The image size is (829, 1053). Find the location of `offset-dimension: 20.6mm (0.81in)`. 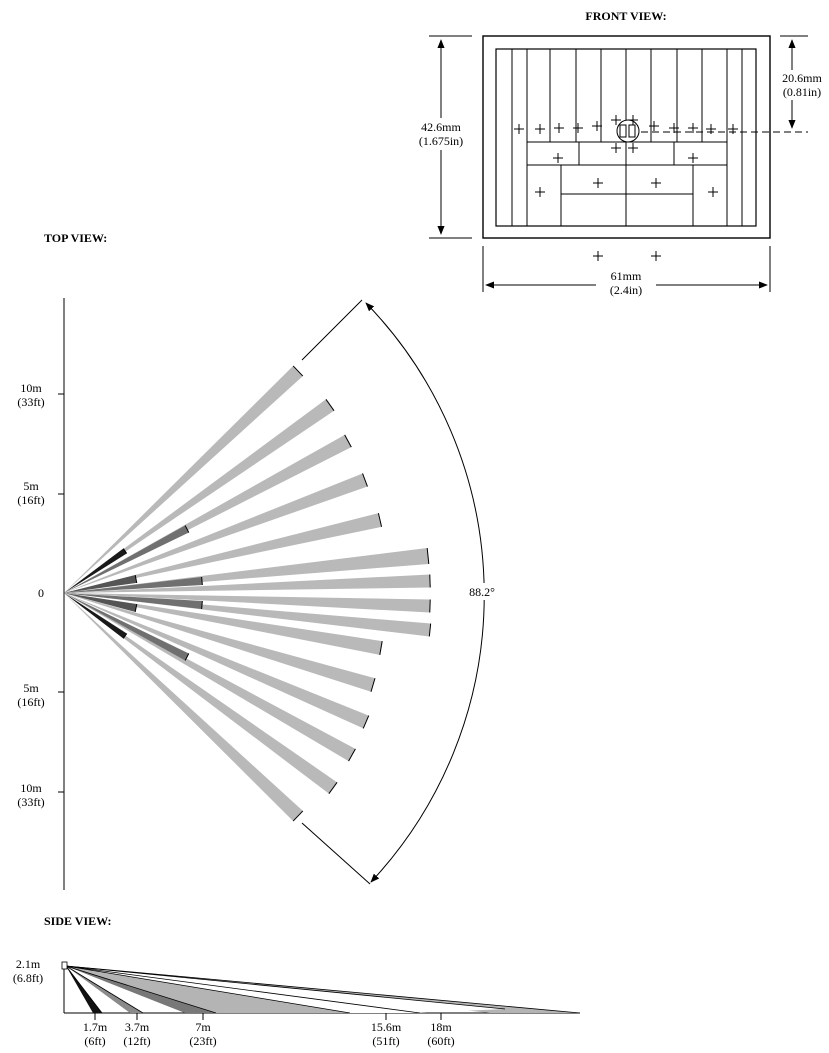

offset-dimension: 20.6mm (0.81in) is located at coordinates (801, 82).